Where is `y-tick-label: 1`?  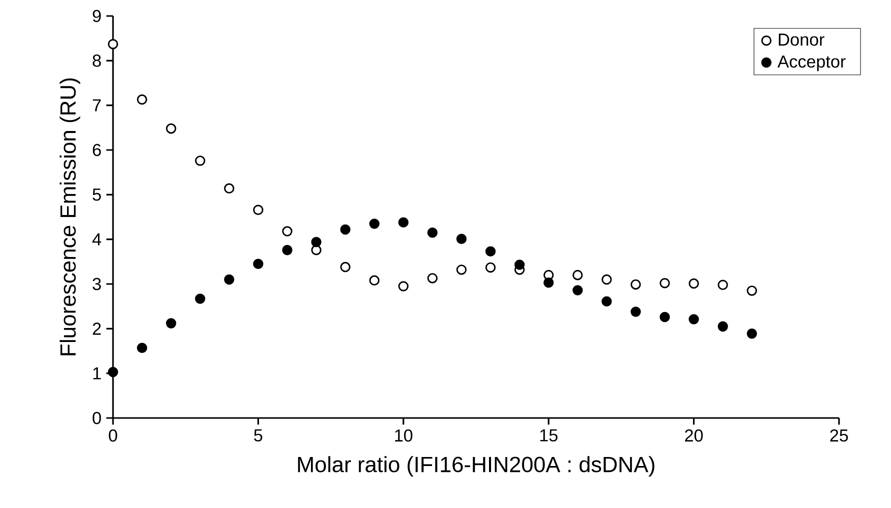 y-tick-label: 1 is located at coordinates (97, 373).